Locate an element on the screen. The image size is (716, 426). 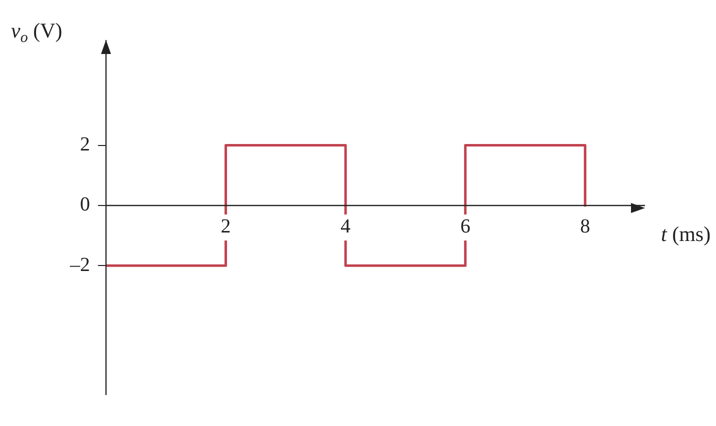
x-axis-title: t (ms) is located at coordinates (686, 234).